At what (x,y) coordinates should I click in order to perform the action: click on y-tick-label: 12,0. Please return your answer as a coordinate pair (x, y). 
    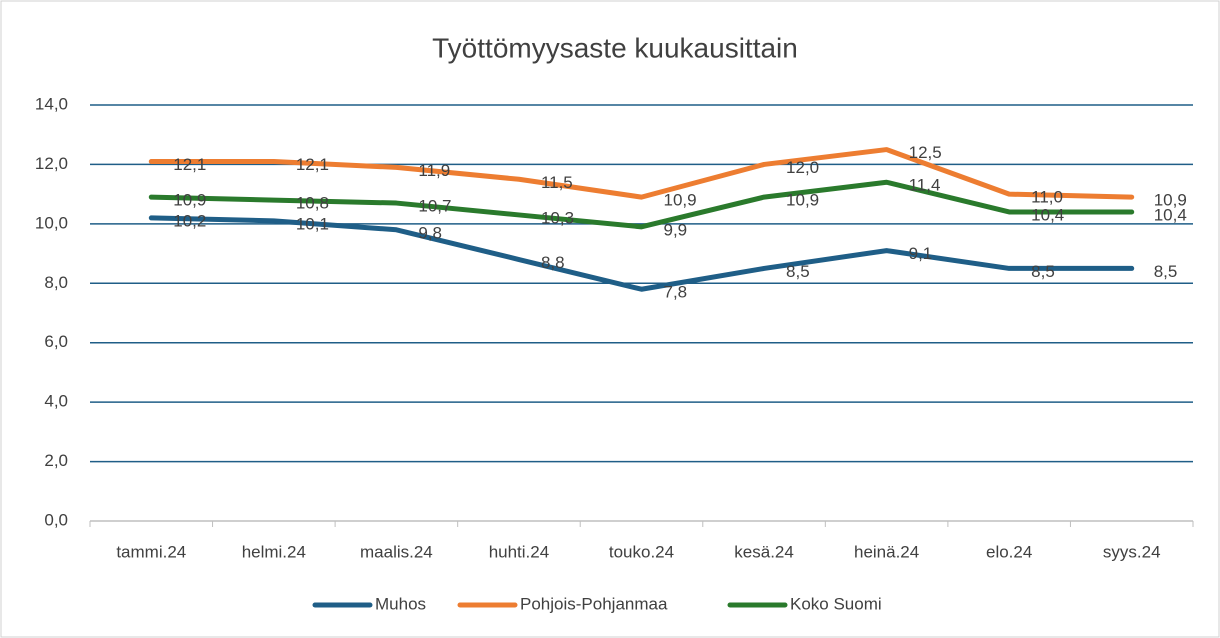
    Looking at the image, I should click on (51, 163).